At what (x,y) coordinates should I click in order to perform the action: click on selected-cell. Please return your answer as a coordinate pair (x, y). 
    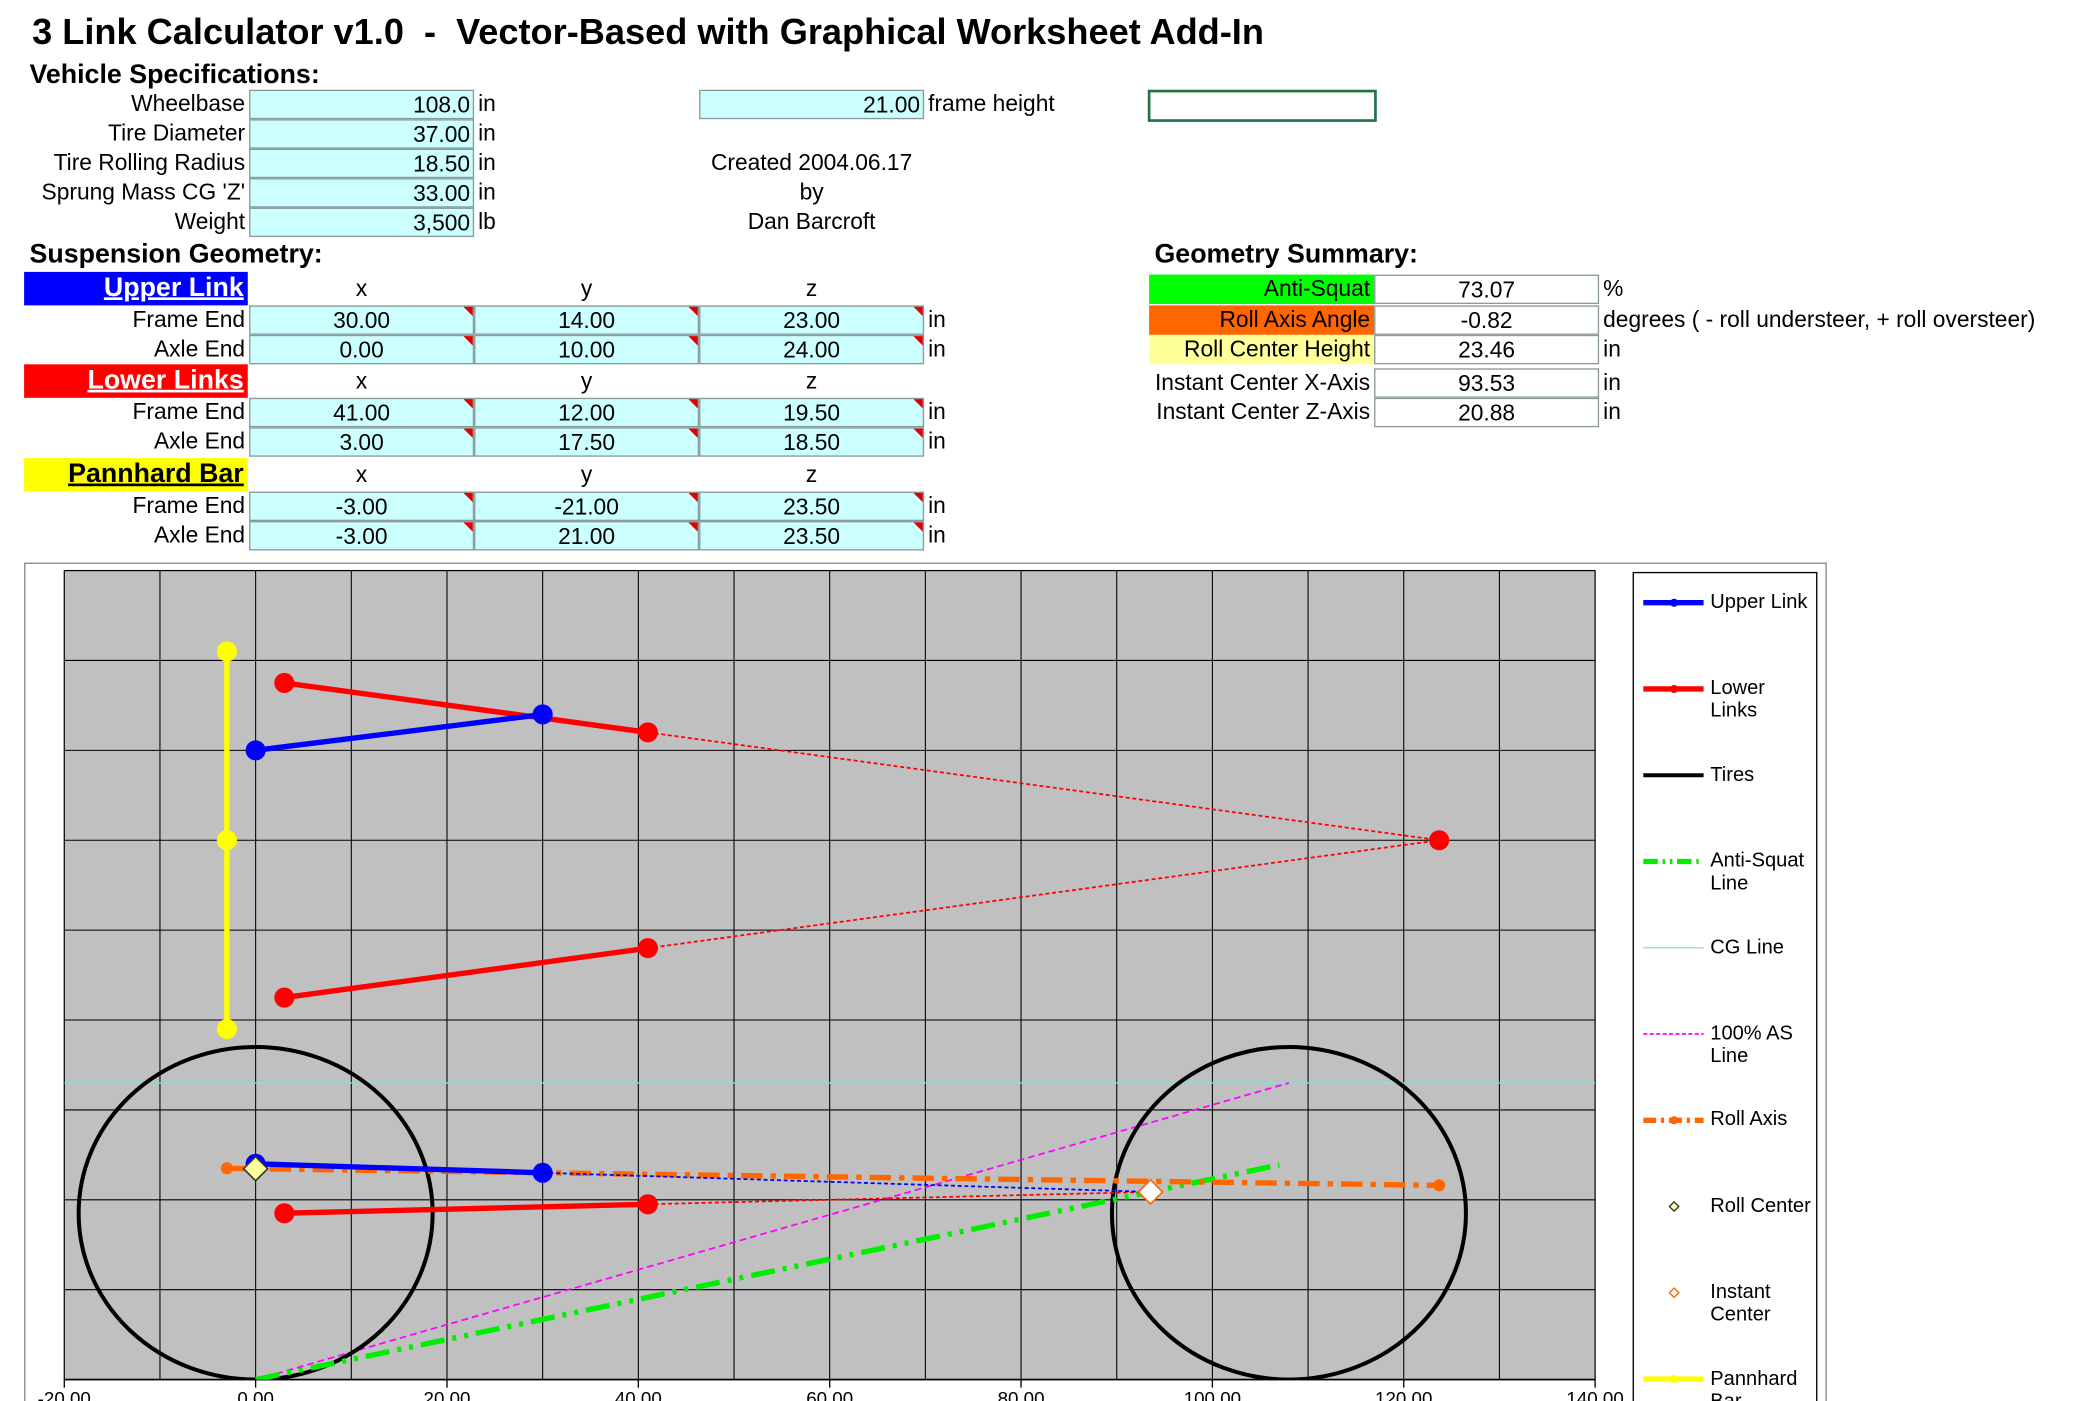
    Looking at the image, I should click on (1262, 105).